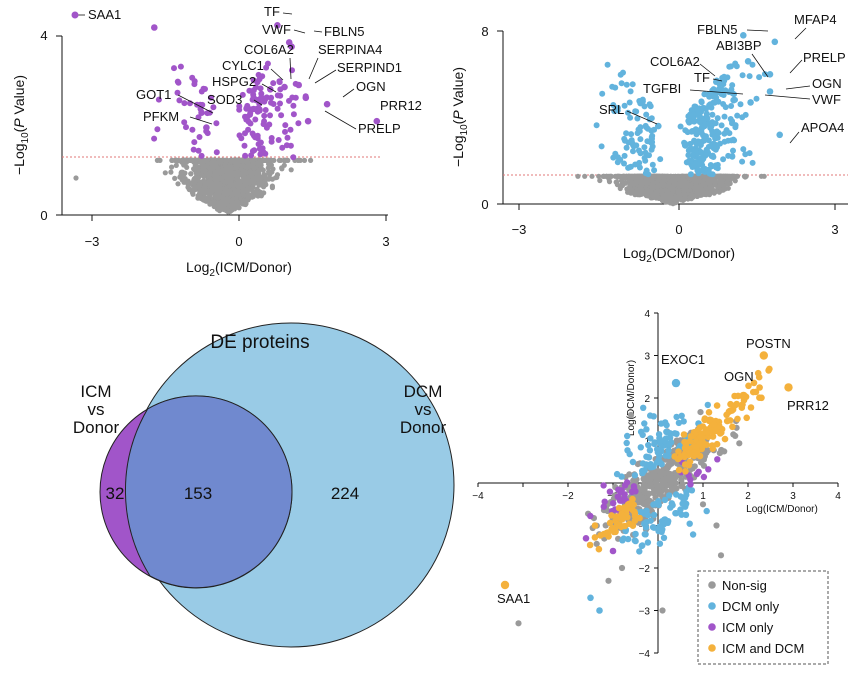 Image resolution: width=862 pixels, height=673 pixels. Describe the element at coordinates (611, 109) in the screenshot. I see `annotation-srl: SRL` at that location.